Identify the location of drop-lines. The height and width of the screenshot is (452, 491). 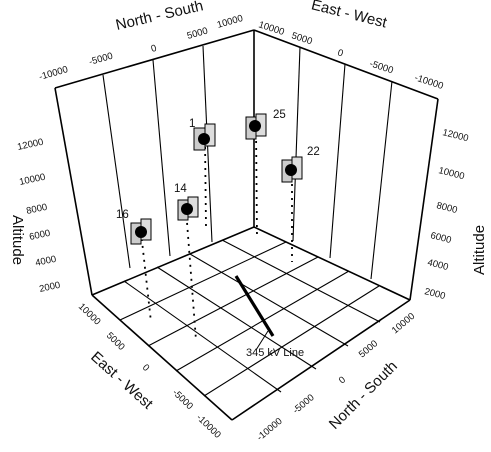
(216, 233).